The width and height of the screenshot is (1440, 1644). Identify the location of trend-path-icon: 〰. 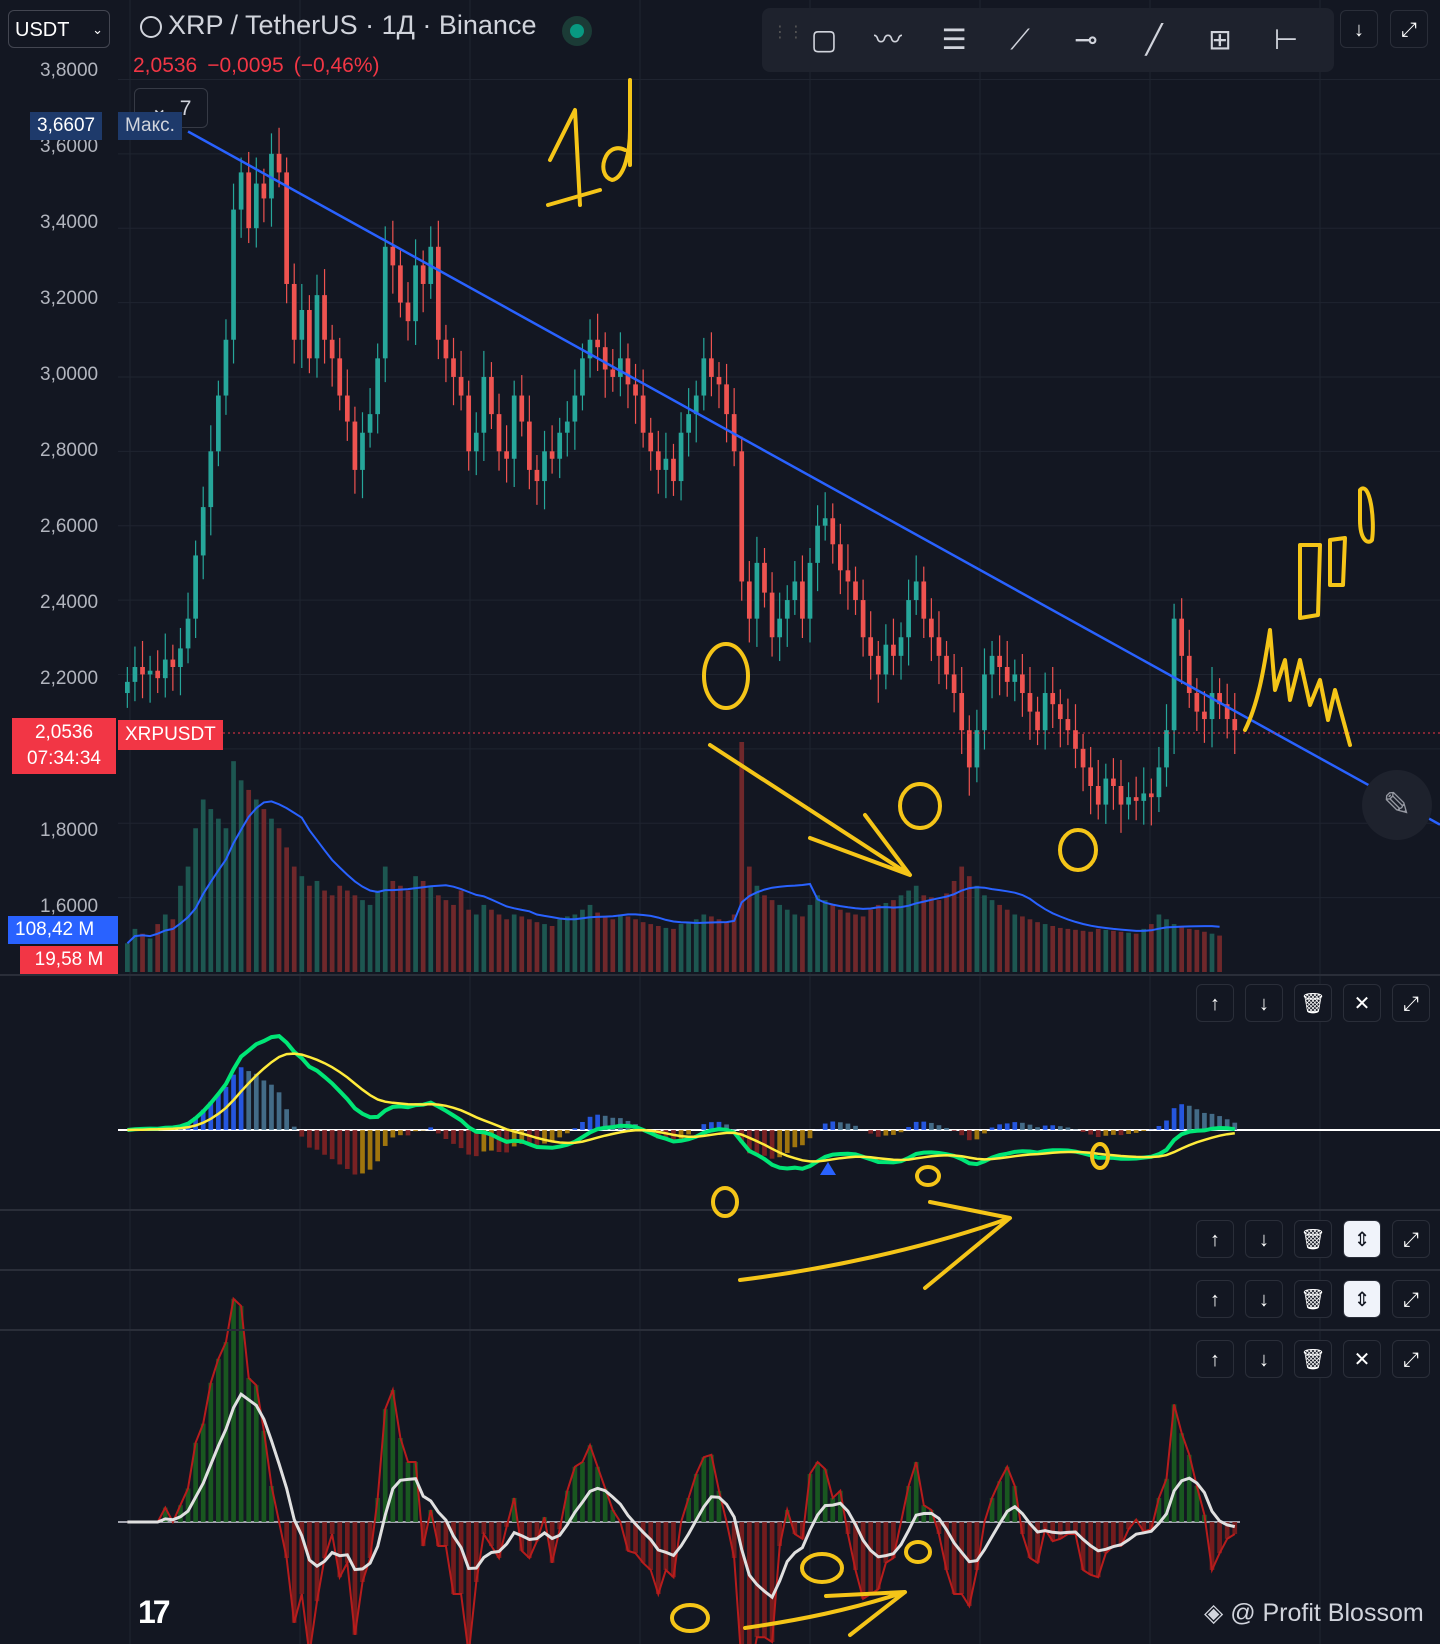
(887, 39).